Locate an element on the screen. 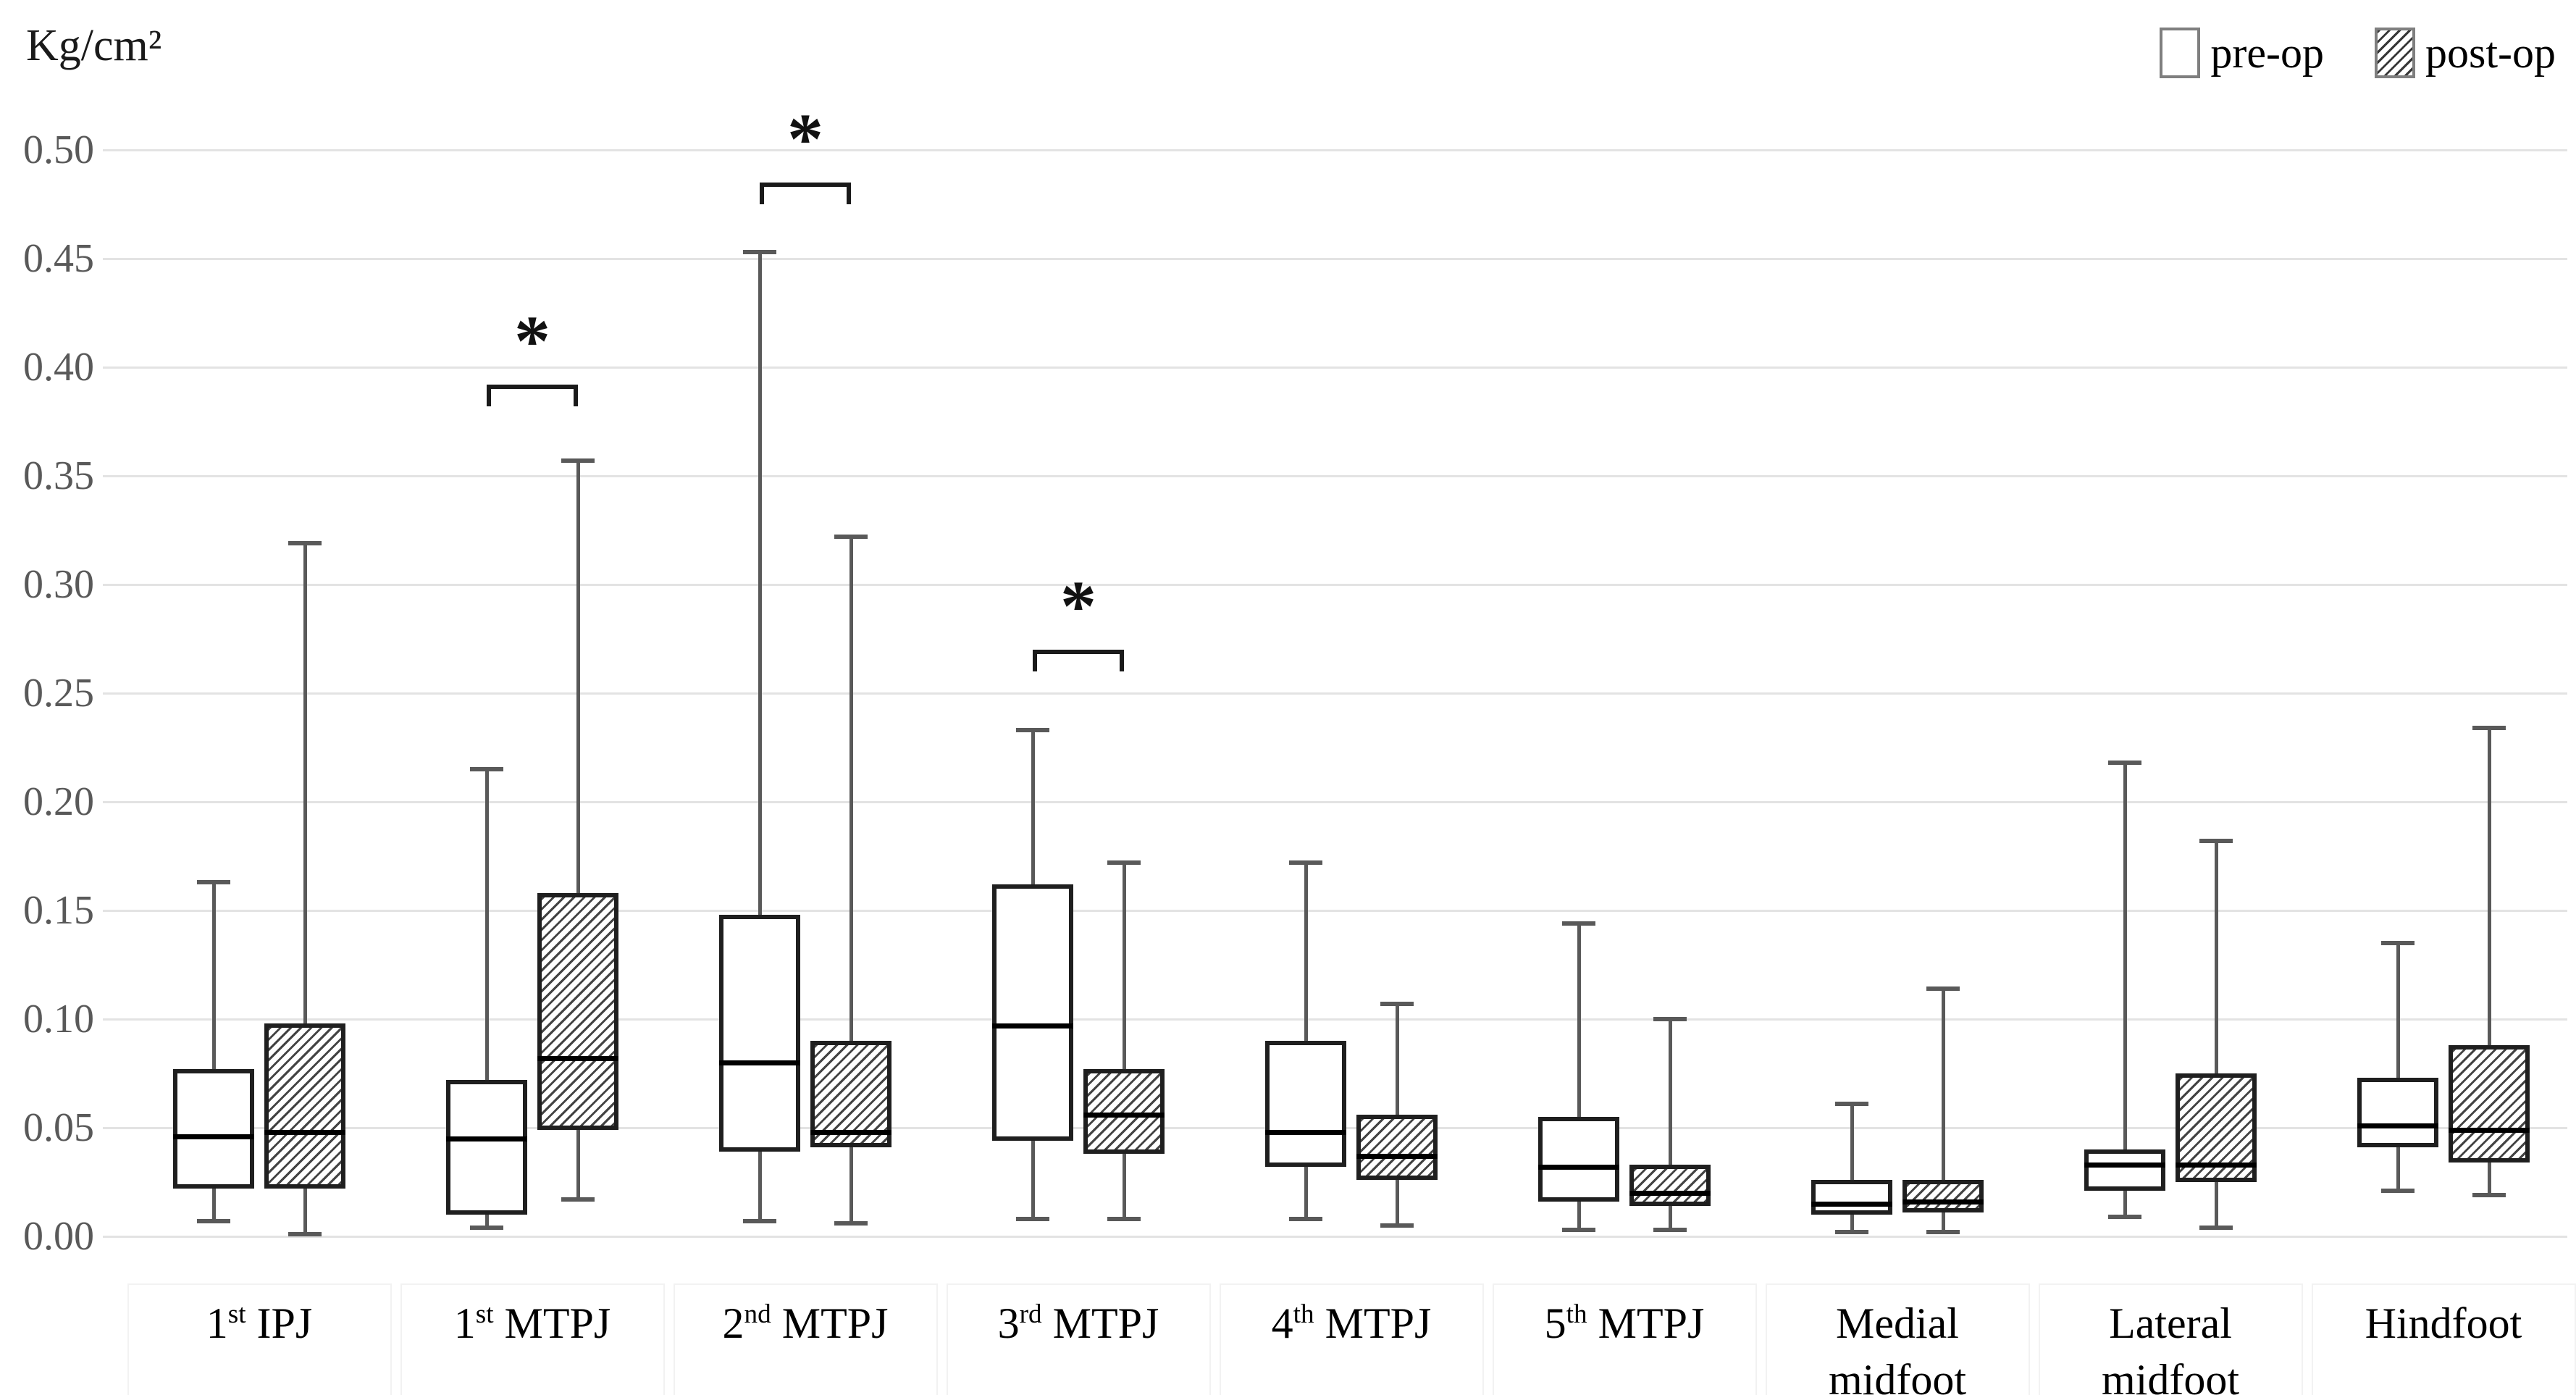  postop-swatch-icon is located at coordinates (2395, 53).